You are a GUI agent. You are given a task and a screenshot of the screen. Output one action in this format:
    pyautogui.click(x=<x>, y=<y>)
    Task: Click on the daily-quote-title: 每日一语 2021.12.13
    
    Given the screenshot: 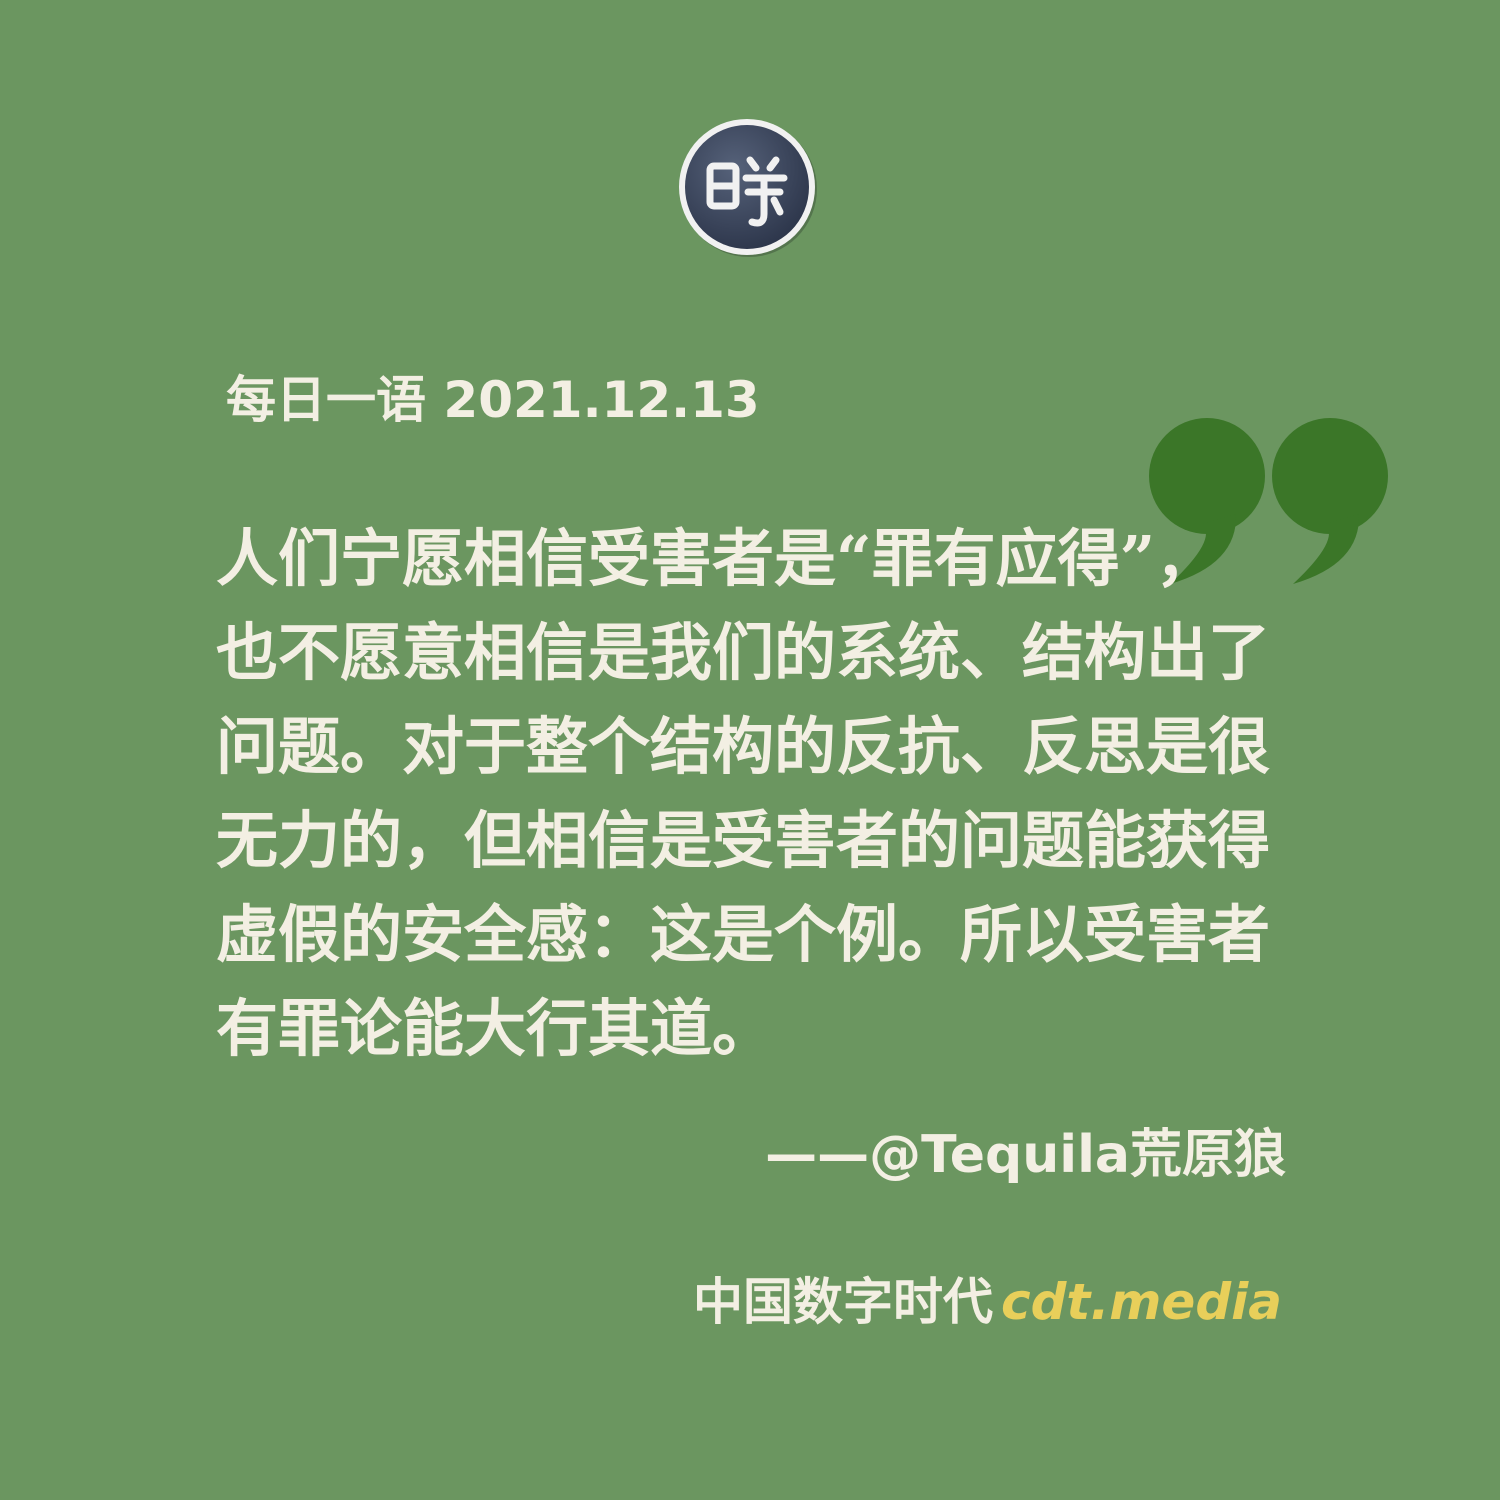 What is the action you would take?
    pyautogui.click(x=493, y=400)
    